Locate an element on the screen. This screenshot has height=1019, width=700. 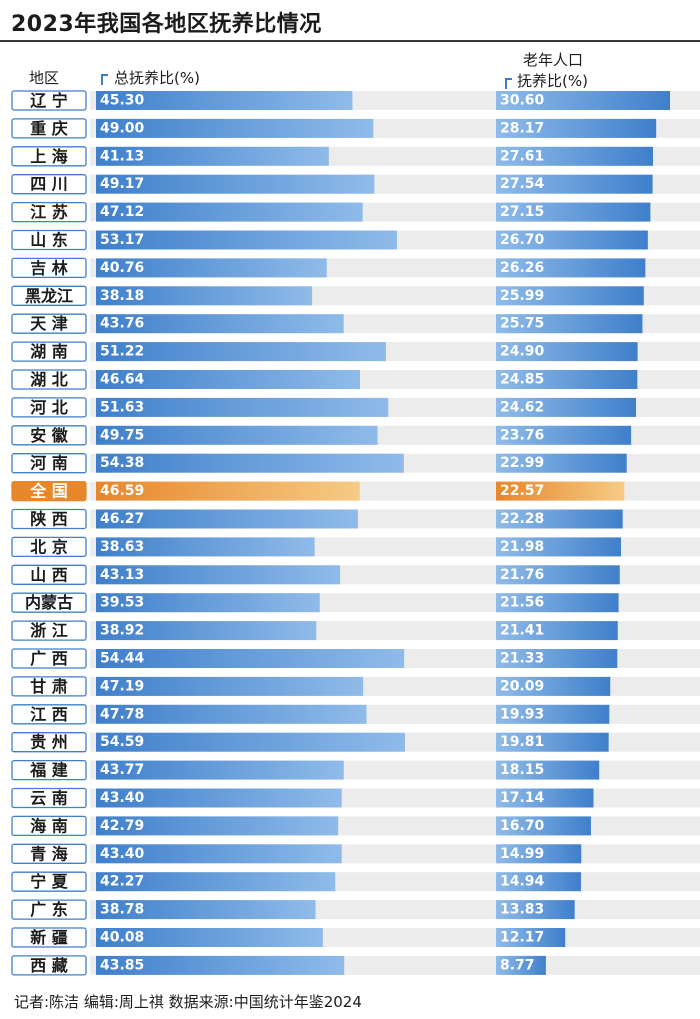
region-label: 广 东 is located at coordinates (49, 909).